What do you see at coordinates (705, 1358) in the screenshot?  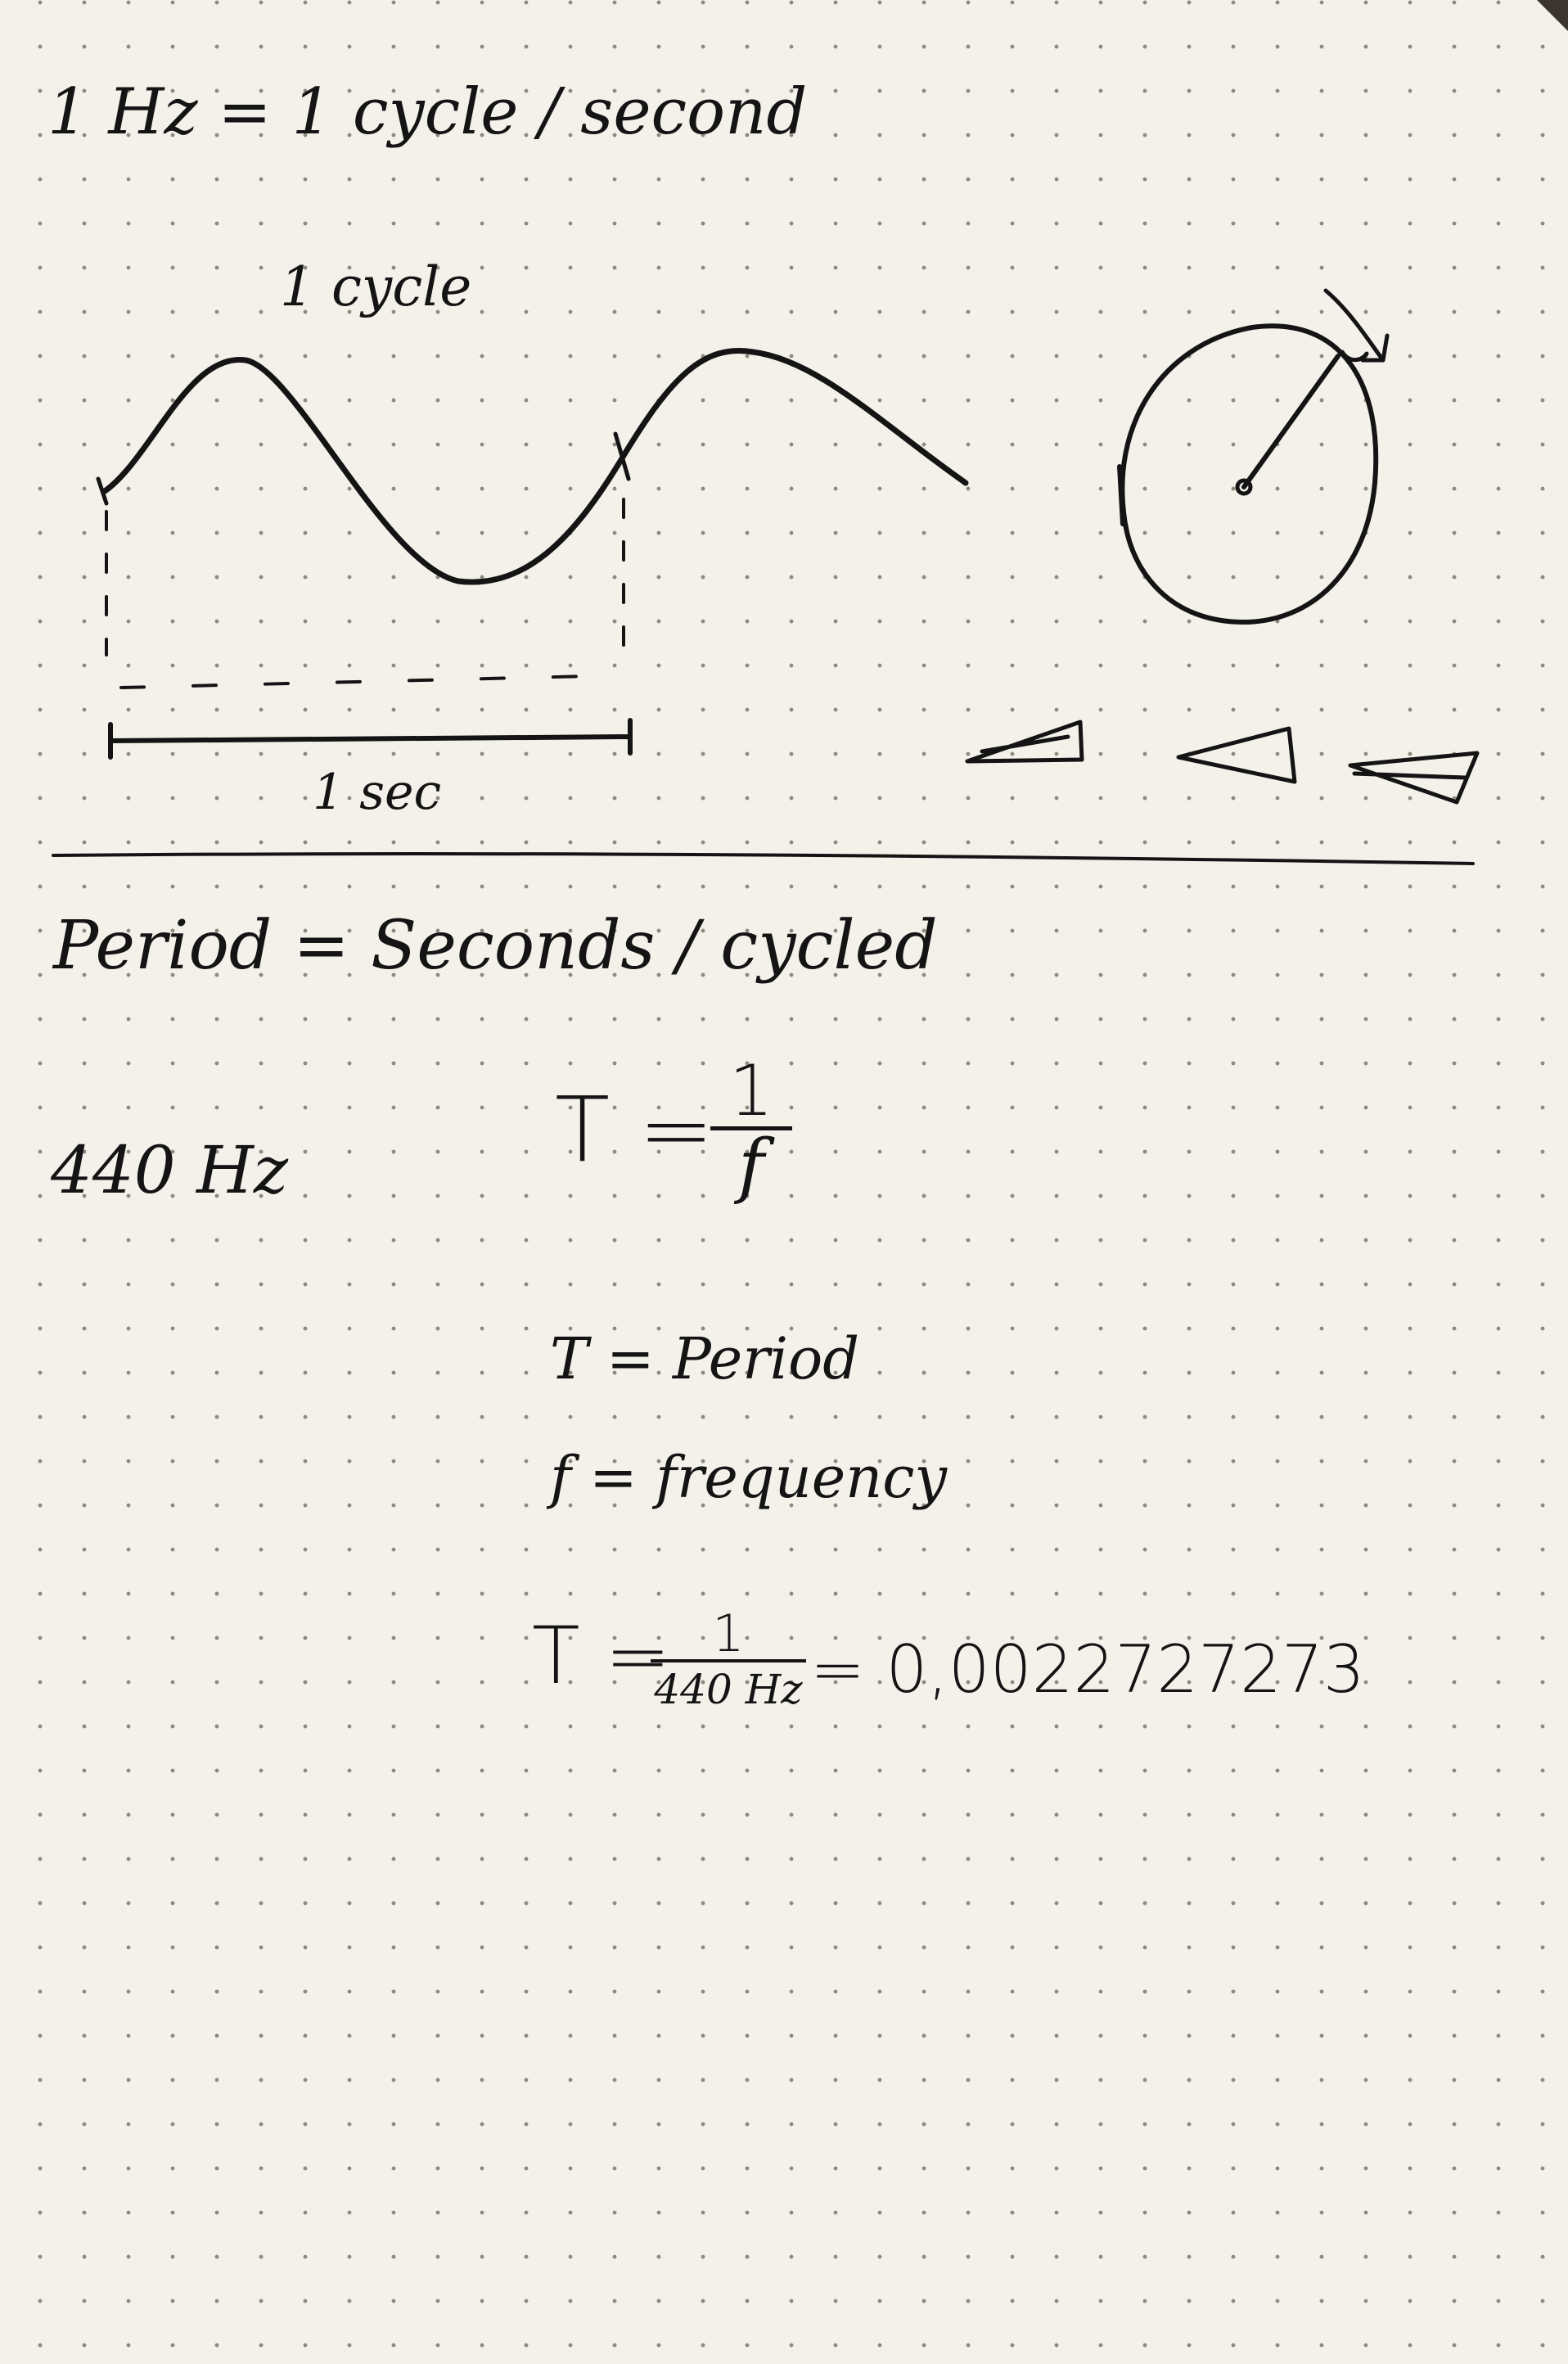 I see `legend-period: T = Period` at bounding box center [705, 1358].